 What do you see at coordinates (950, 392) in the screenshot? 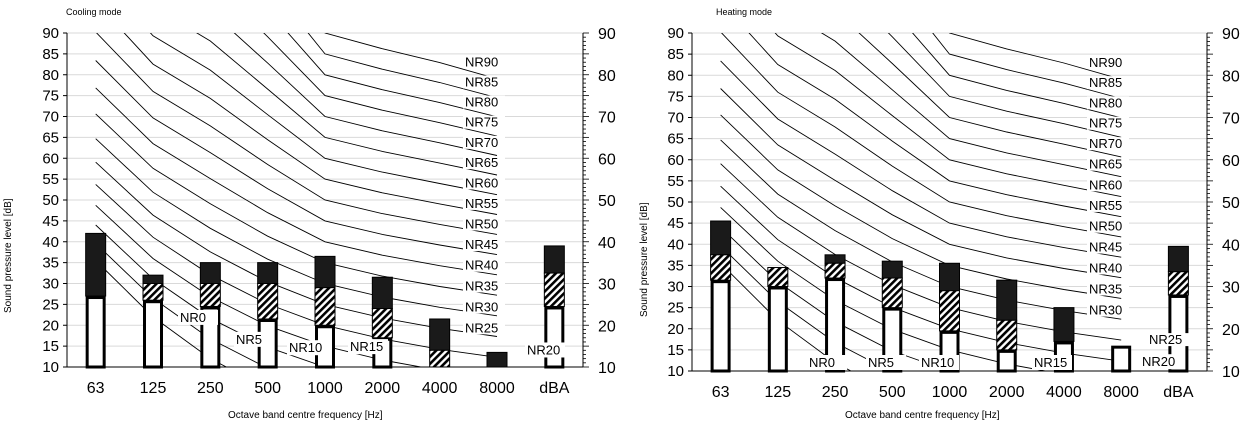
I see `x-tick-label: 1000` at bounding box center [950, 392].